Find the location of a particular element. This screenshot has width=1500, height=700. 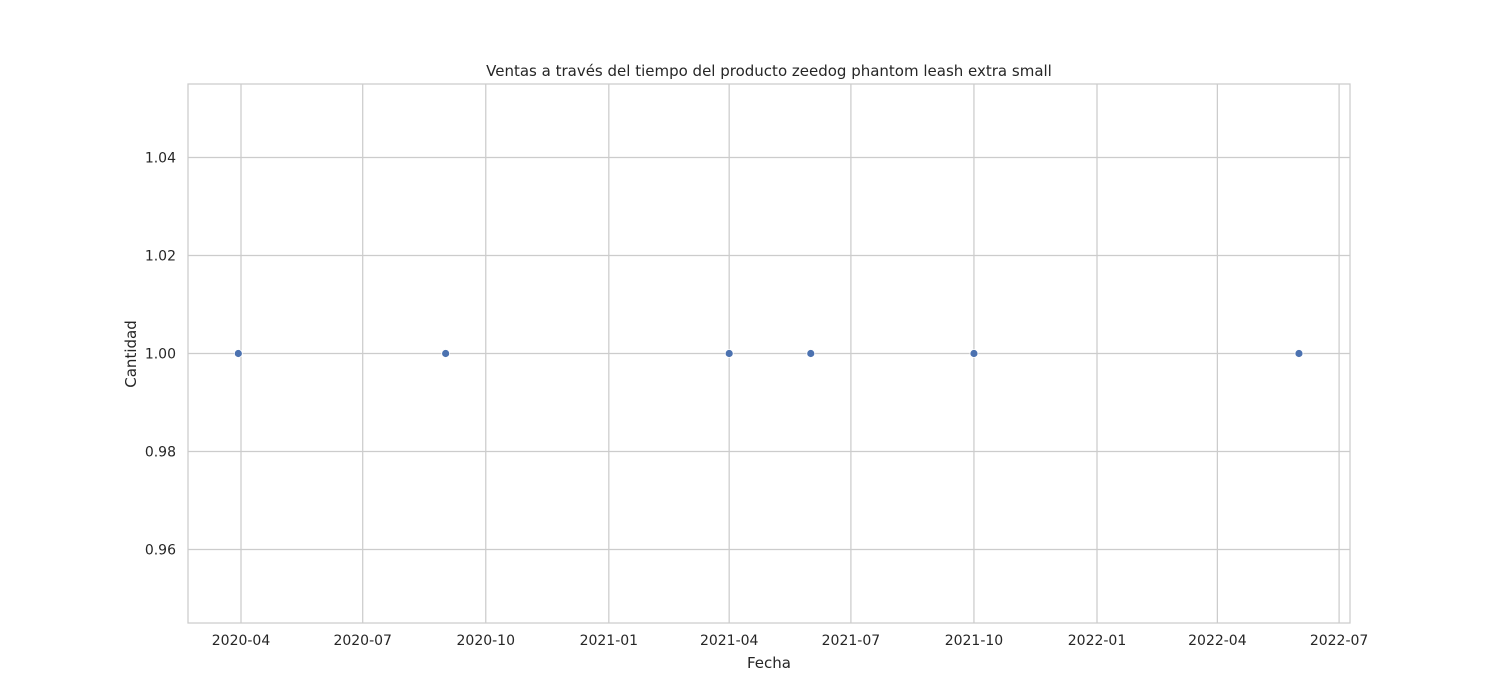

x-tick-label: 2022-01 is located at coordinates (1097, 641).